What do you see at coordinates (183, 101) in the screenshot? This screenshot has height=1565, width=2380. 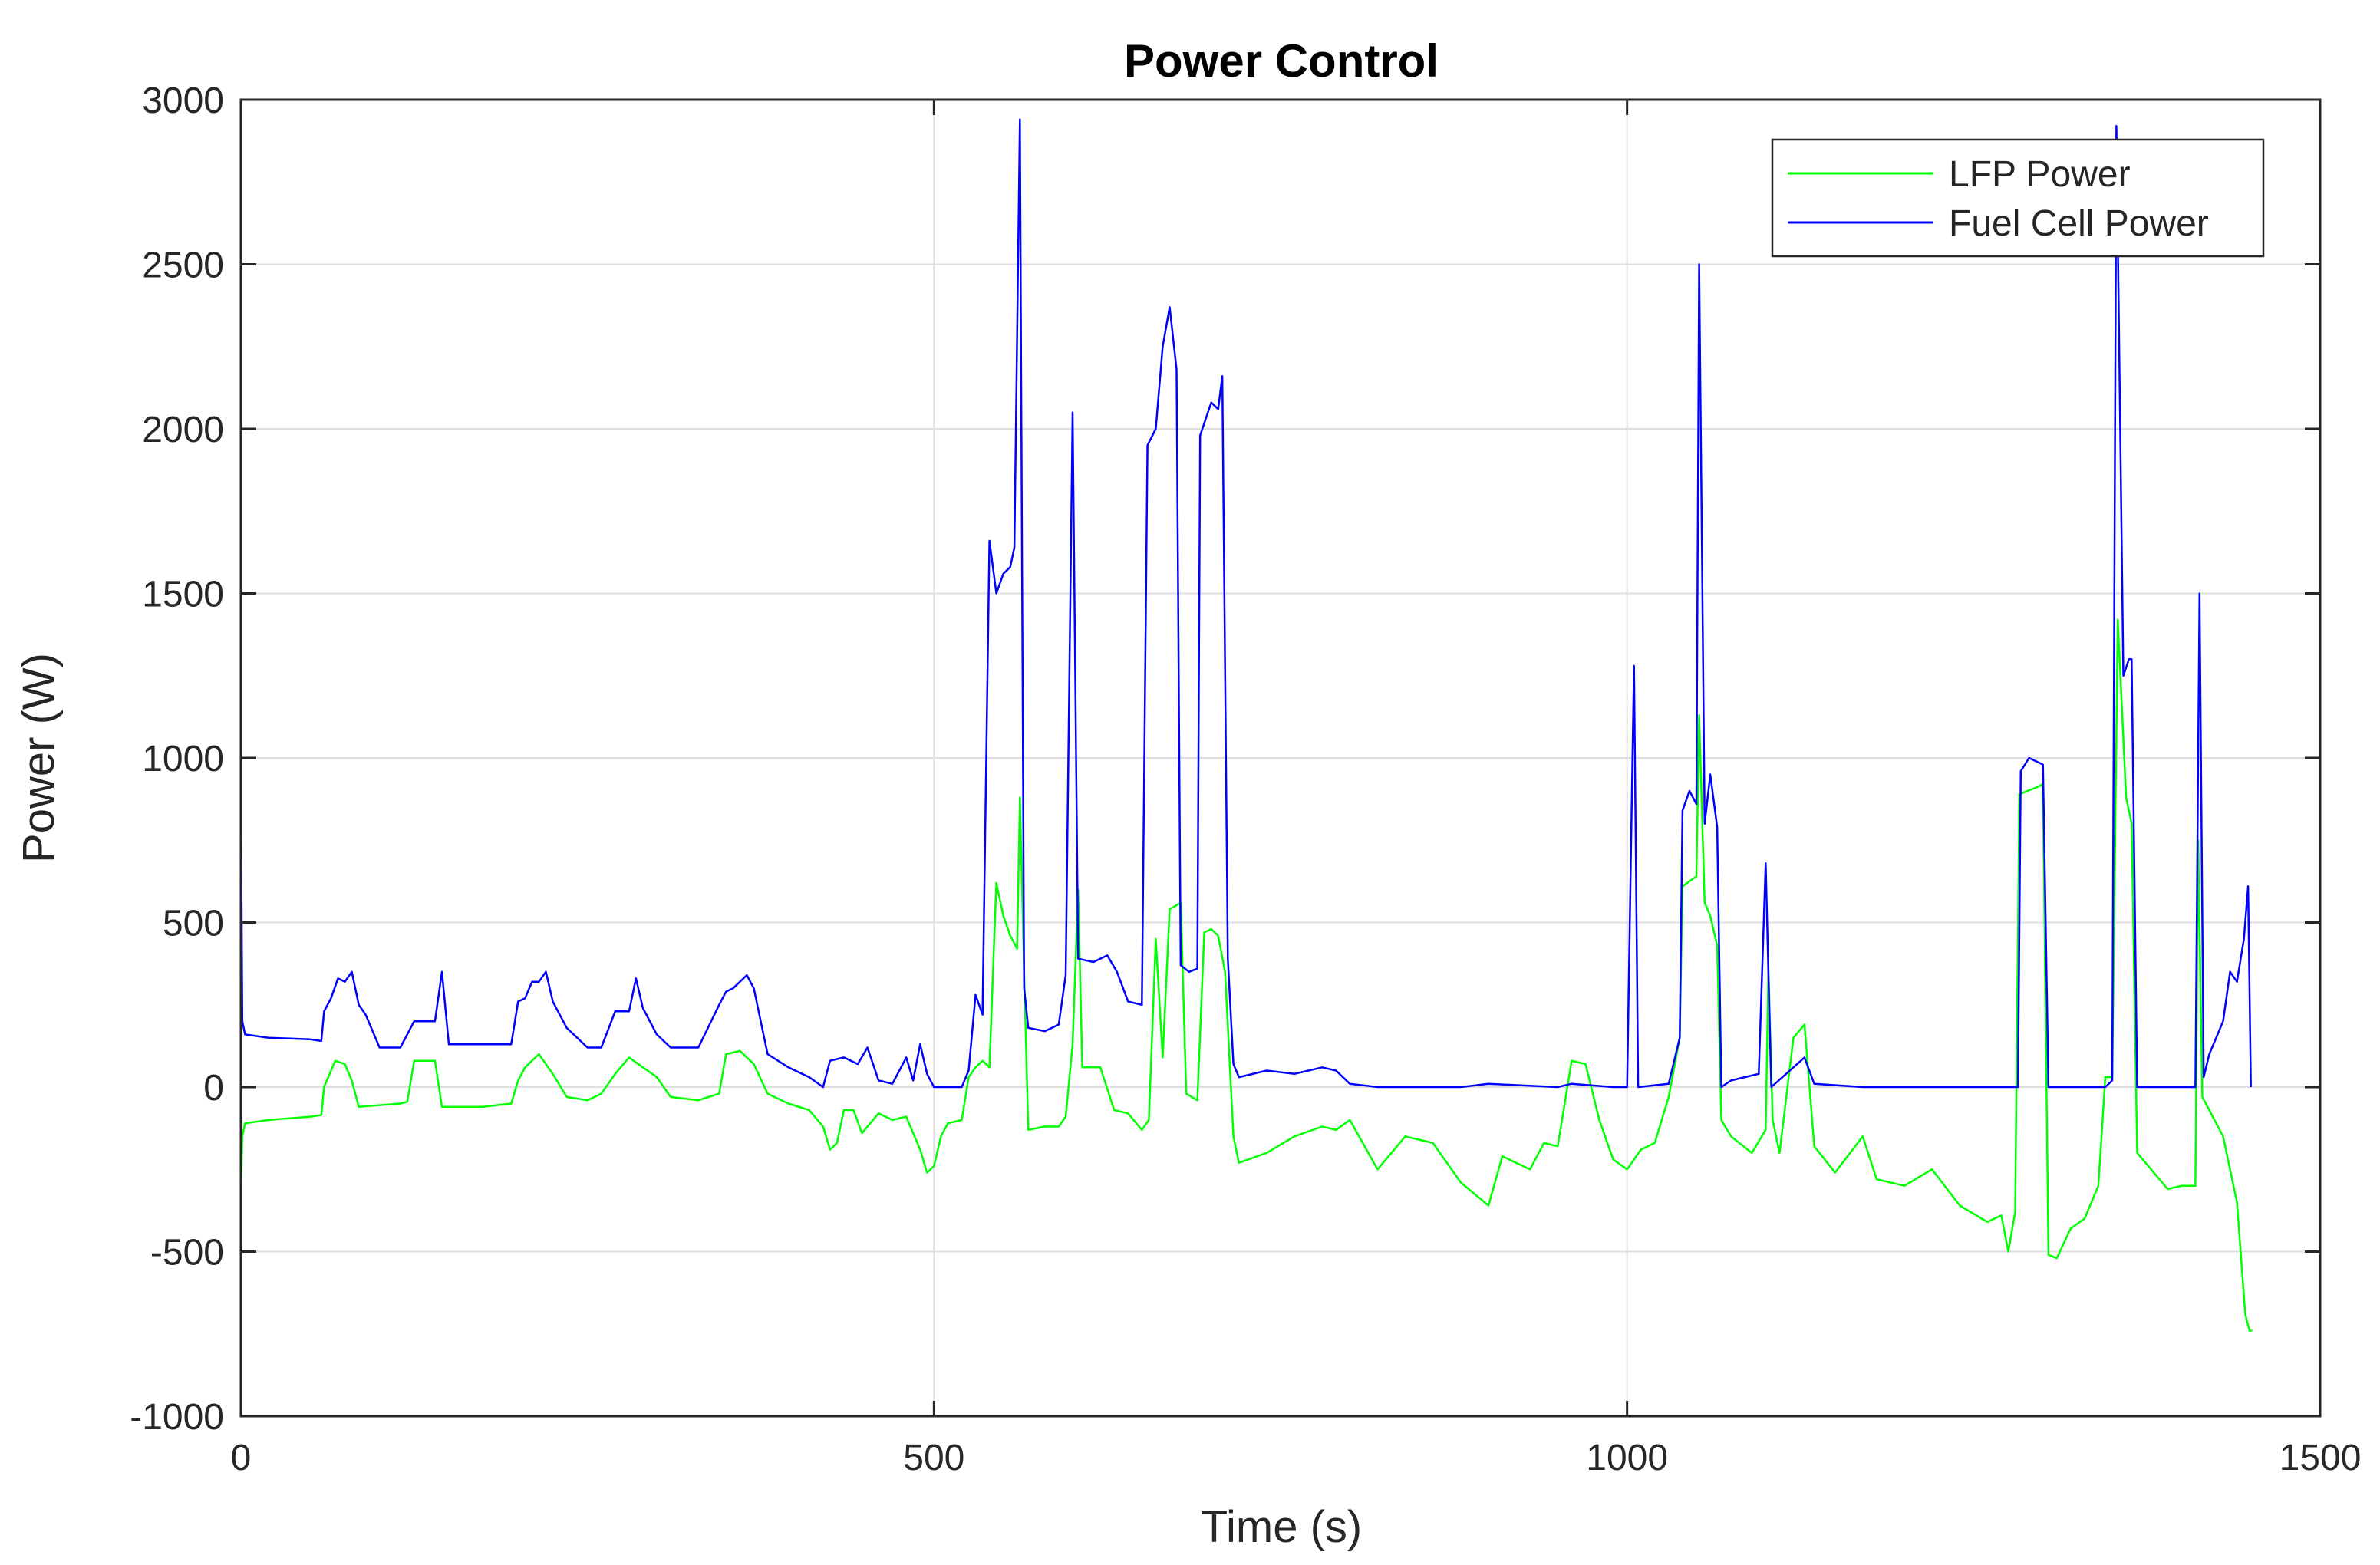 I see `y-tick-label: 3000` at bounding box center [183, 101].